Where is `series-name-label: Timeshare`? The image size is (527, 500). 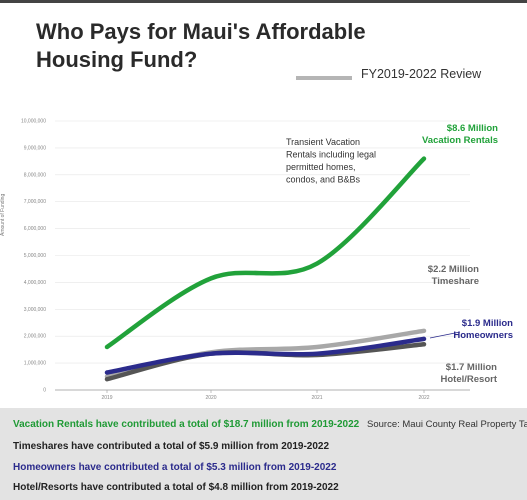
series-name-label: Timeshare is located at coordinates (455, 281).